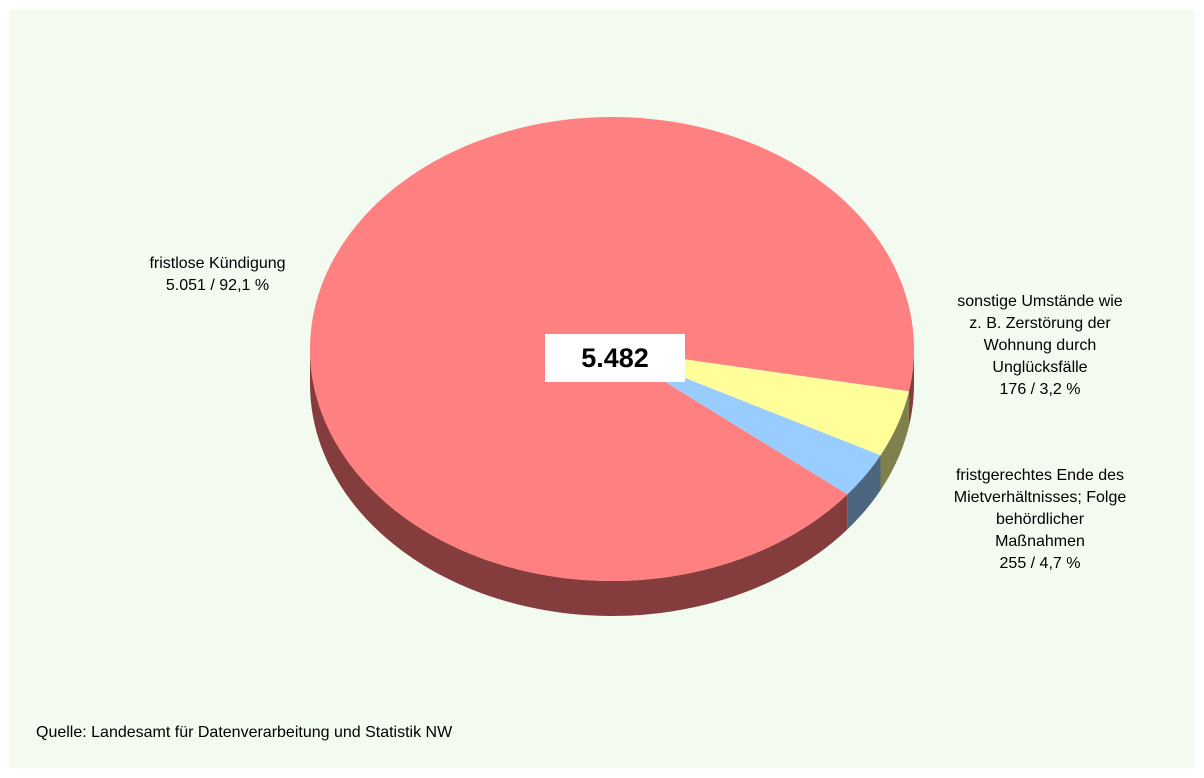 This screenshot has width=1204, height=778. Describe the element at coordinates (1040, 389) in the screenshot. I see `label-value: 176 / 3,2 %` at that location.